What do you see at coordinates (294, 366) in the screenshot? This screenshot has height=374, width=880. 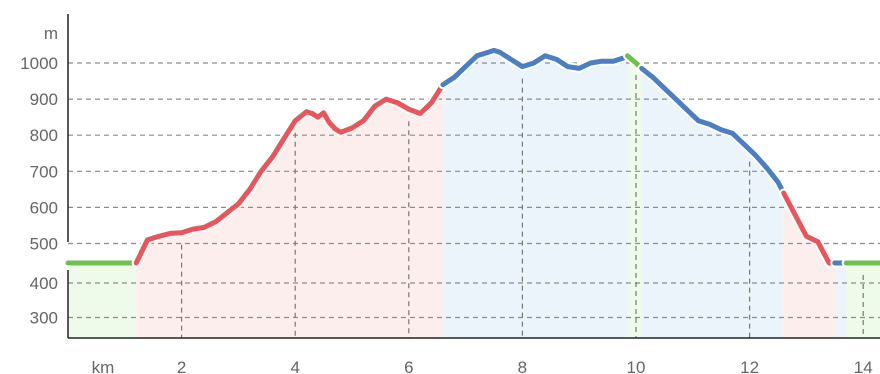 I see `x-tick-label-4: 4` at bounding box center [294, 366].